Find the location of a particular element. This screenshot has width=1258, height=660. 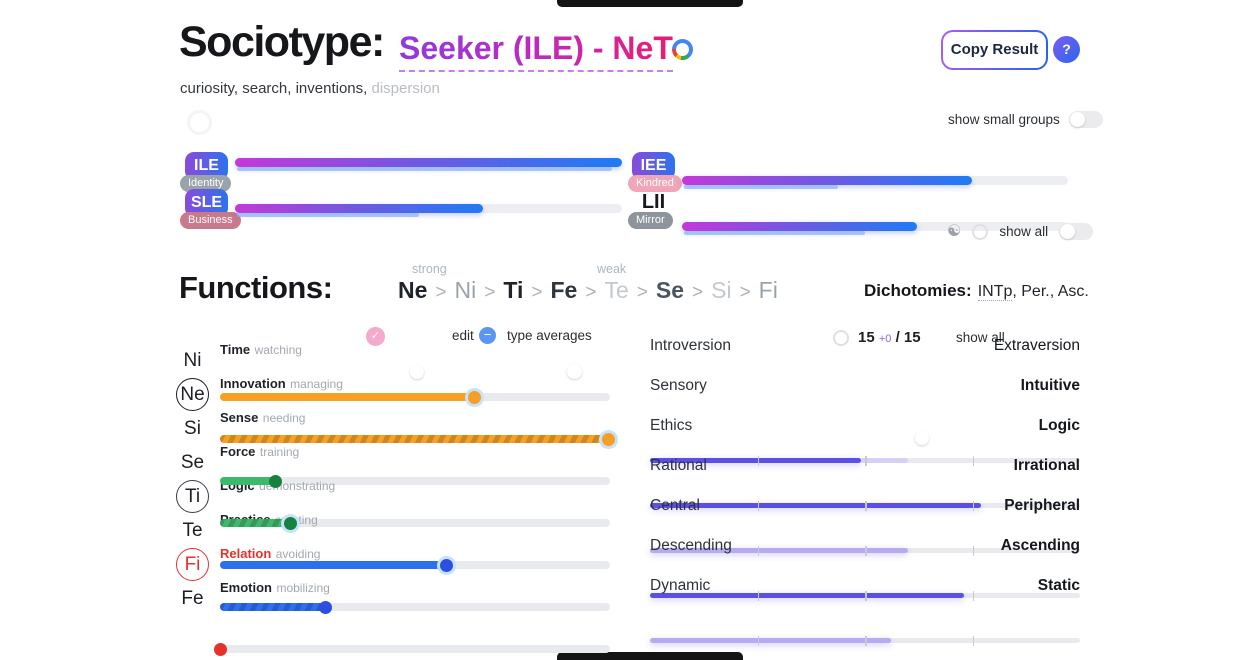

type-score-bar-iee is located at coordinates (875, 182).